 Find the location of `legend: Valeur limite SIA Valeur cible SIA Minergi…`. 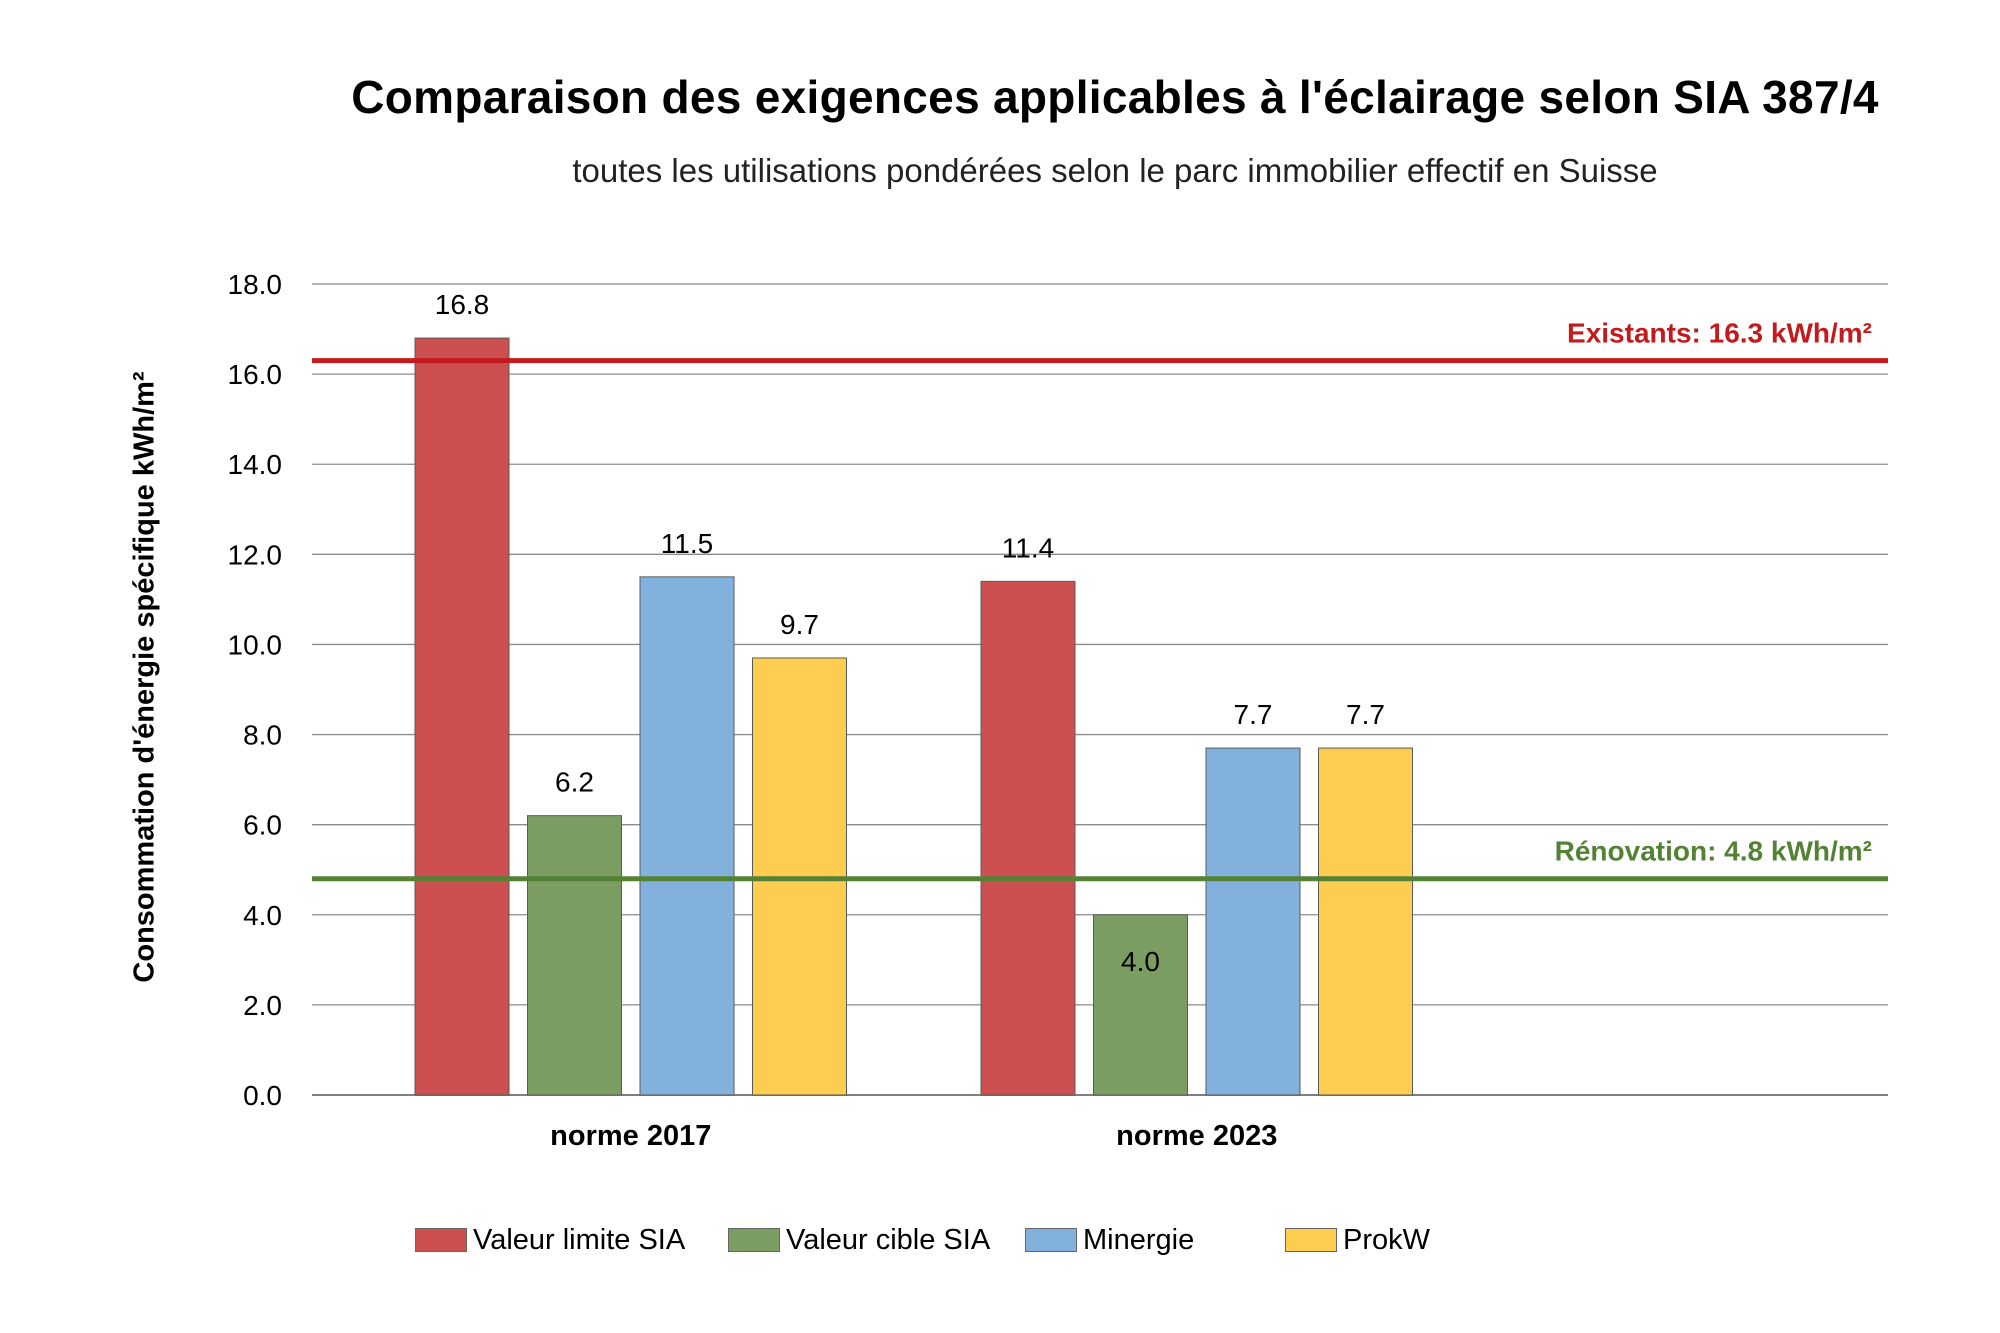

legend: Valeur limite SIA Valeur cible SIA Minergi… is located at coordinates (1015, 1240).